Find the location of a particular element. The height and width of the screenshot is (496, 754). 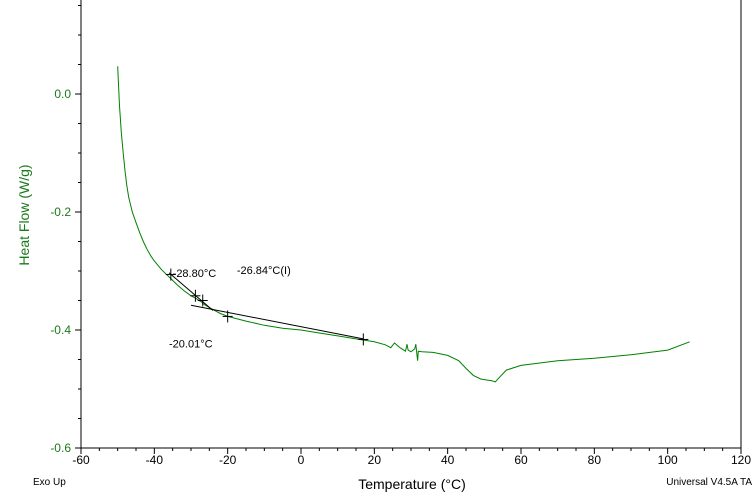

x-tick-label: 120 is located at coordinates (741, 460).